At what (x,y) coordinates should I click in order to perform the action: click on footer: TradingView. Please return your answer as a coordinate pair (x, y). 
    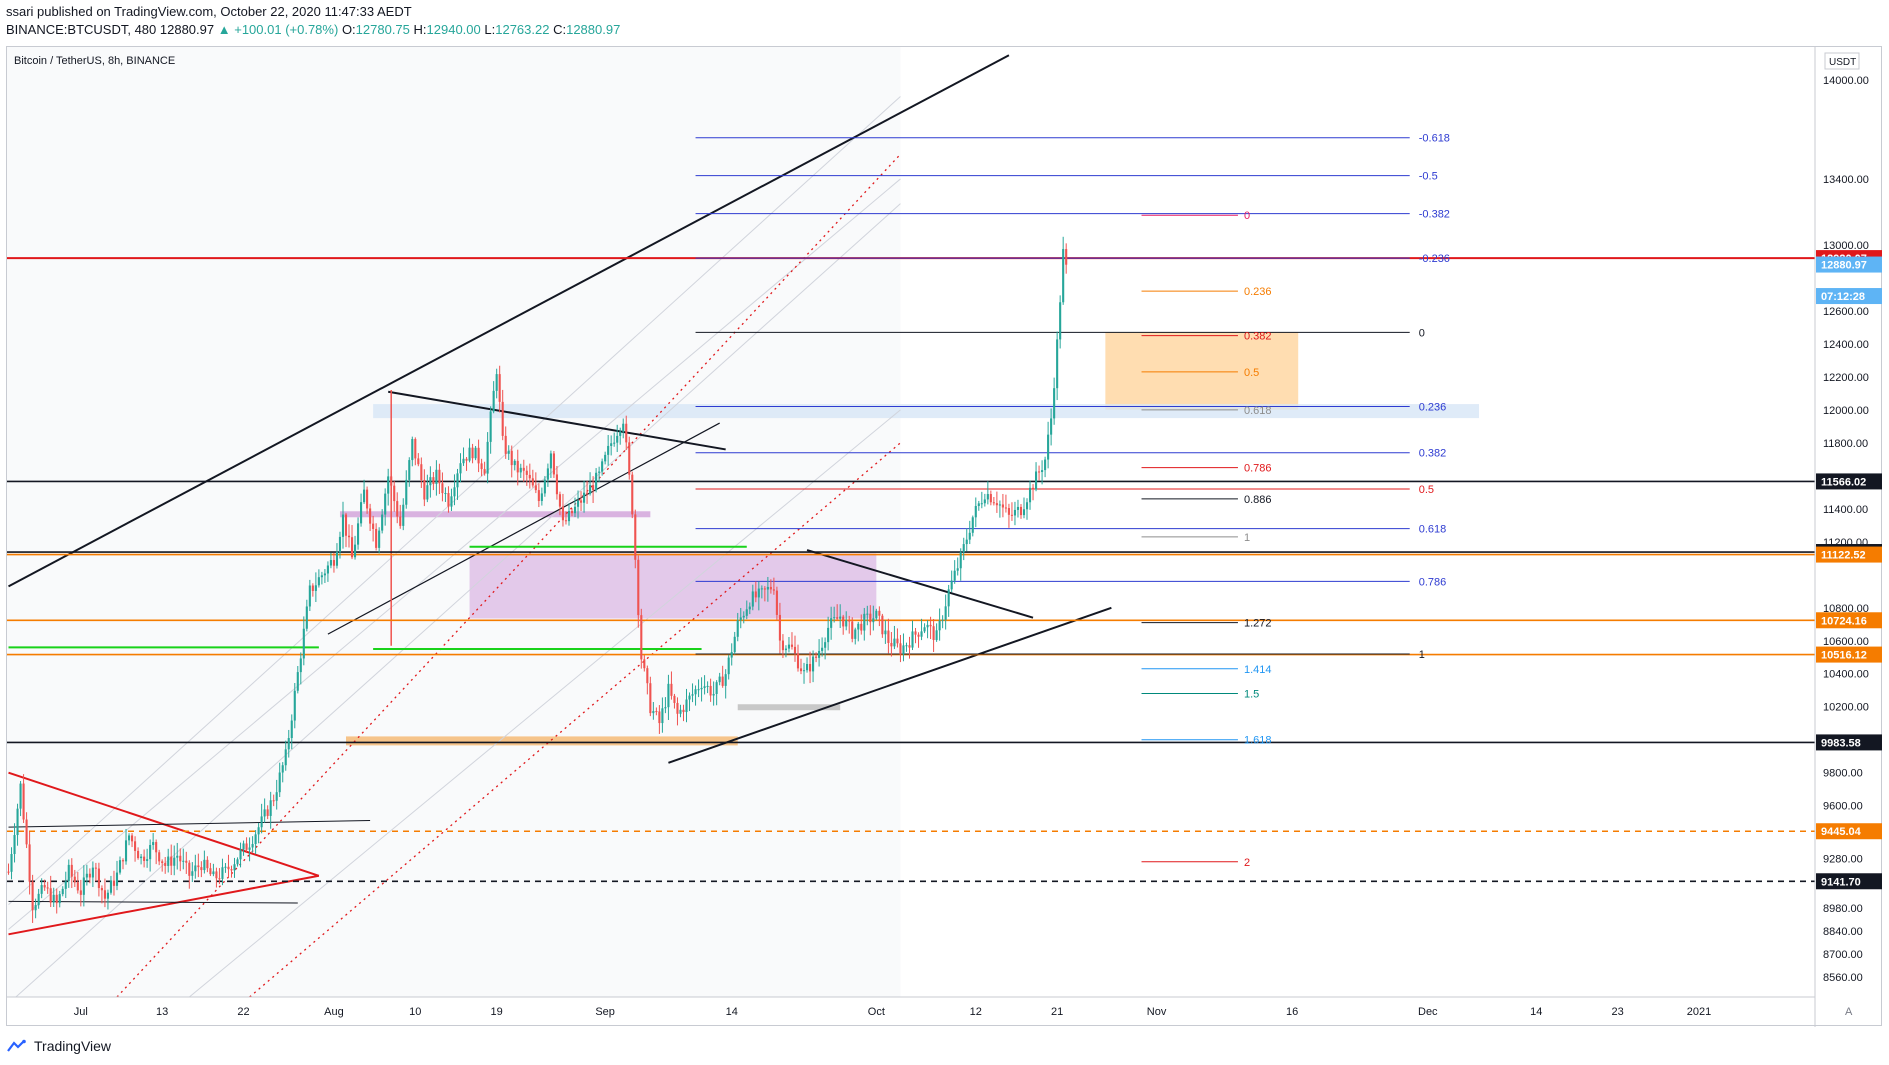
    Looking at the image, I should click on (58, 1046).